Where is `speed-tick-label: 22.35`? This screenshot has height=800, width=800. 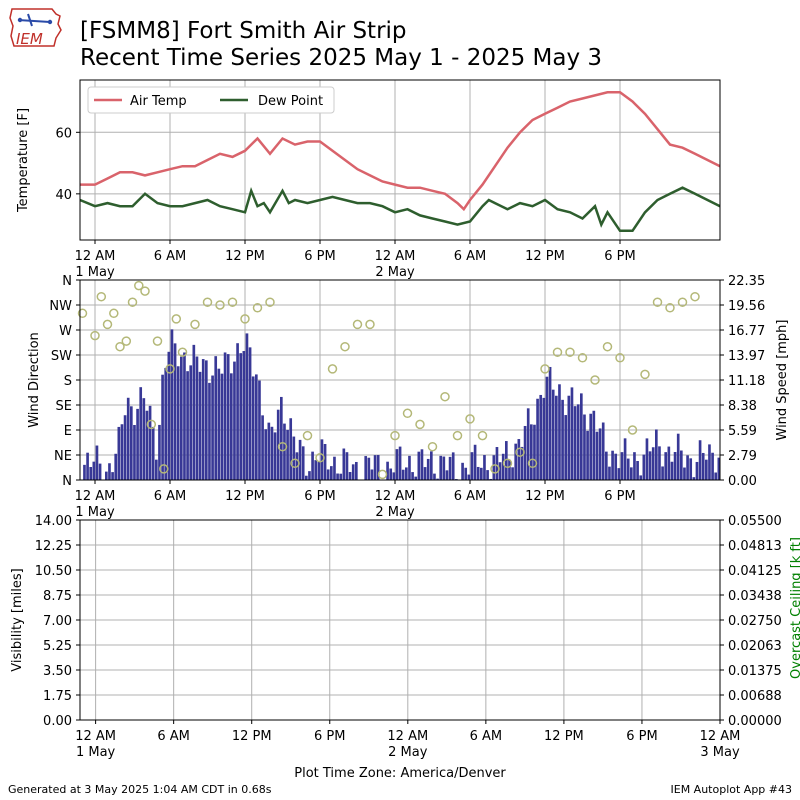 speed-tick-label: 22.35 is located at coordinates (746, 281).